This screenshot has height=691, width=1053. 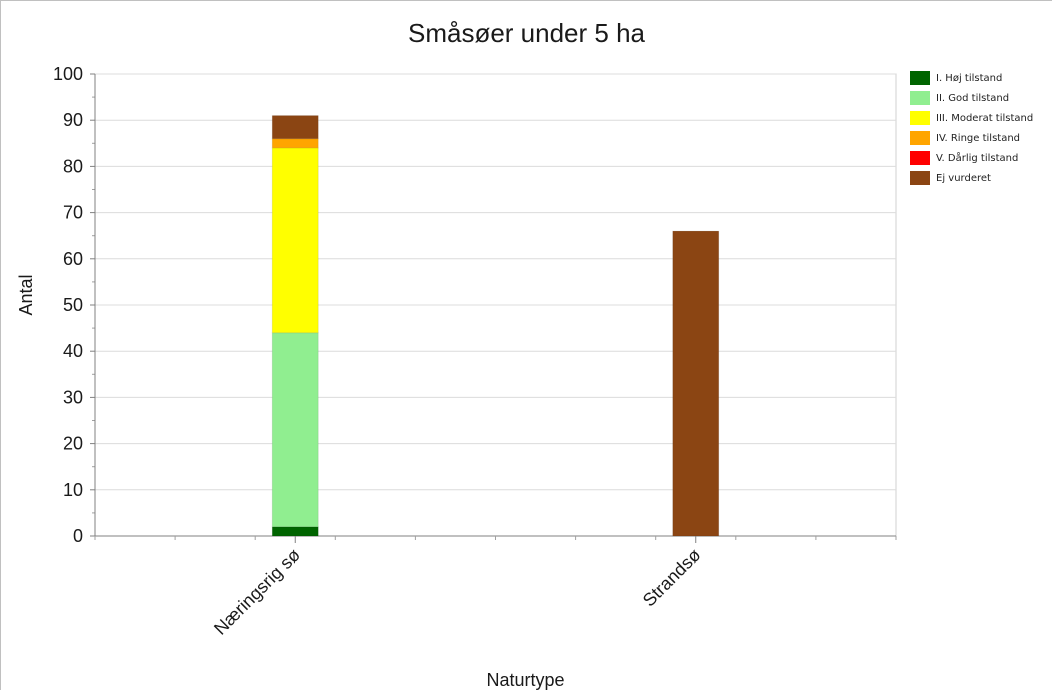 What do you see at coordinates (73, 444) in the screenshot?
I see `y-tick-label: 20` at bounding box center [73, 444].